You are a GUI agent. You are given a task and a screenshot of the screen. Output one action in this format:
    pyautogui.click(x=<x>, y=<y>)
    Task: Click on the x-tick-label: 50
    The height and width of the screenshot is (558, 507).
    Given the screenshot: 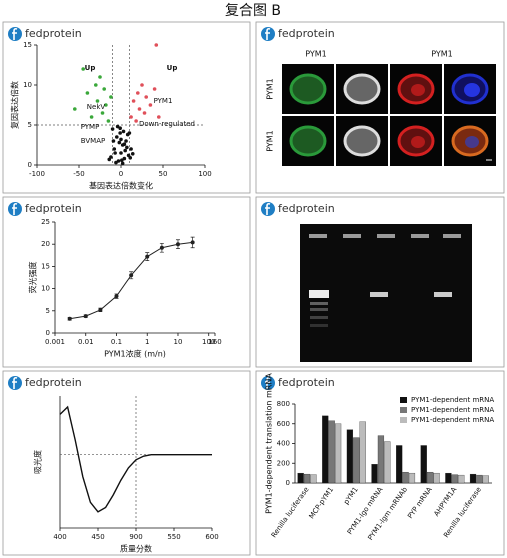 What is the action you would take?
    pyautogui.click(x=163, y=174)
    